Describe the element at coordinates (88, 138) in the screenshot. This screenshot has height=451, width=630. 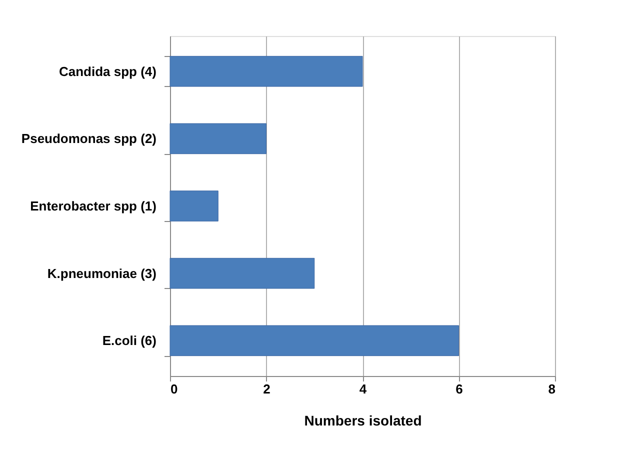
I see `y-tick-label: Pseudomonas spp (2)` at that location.